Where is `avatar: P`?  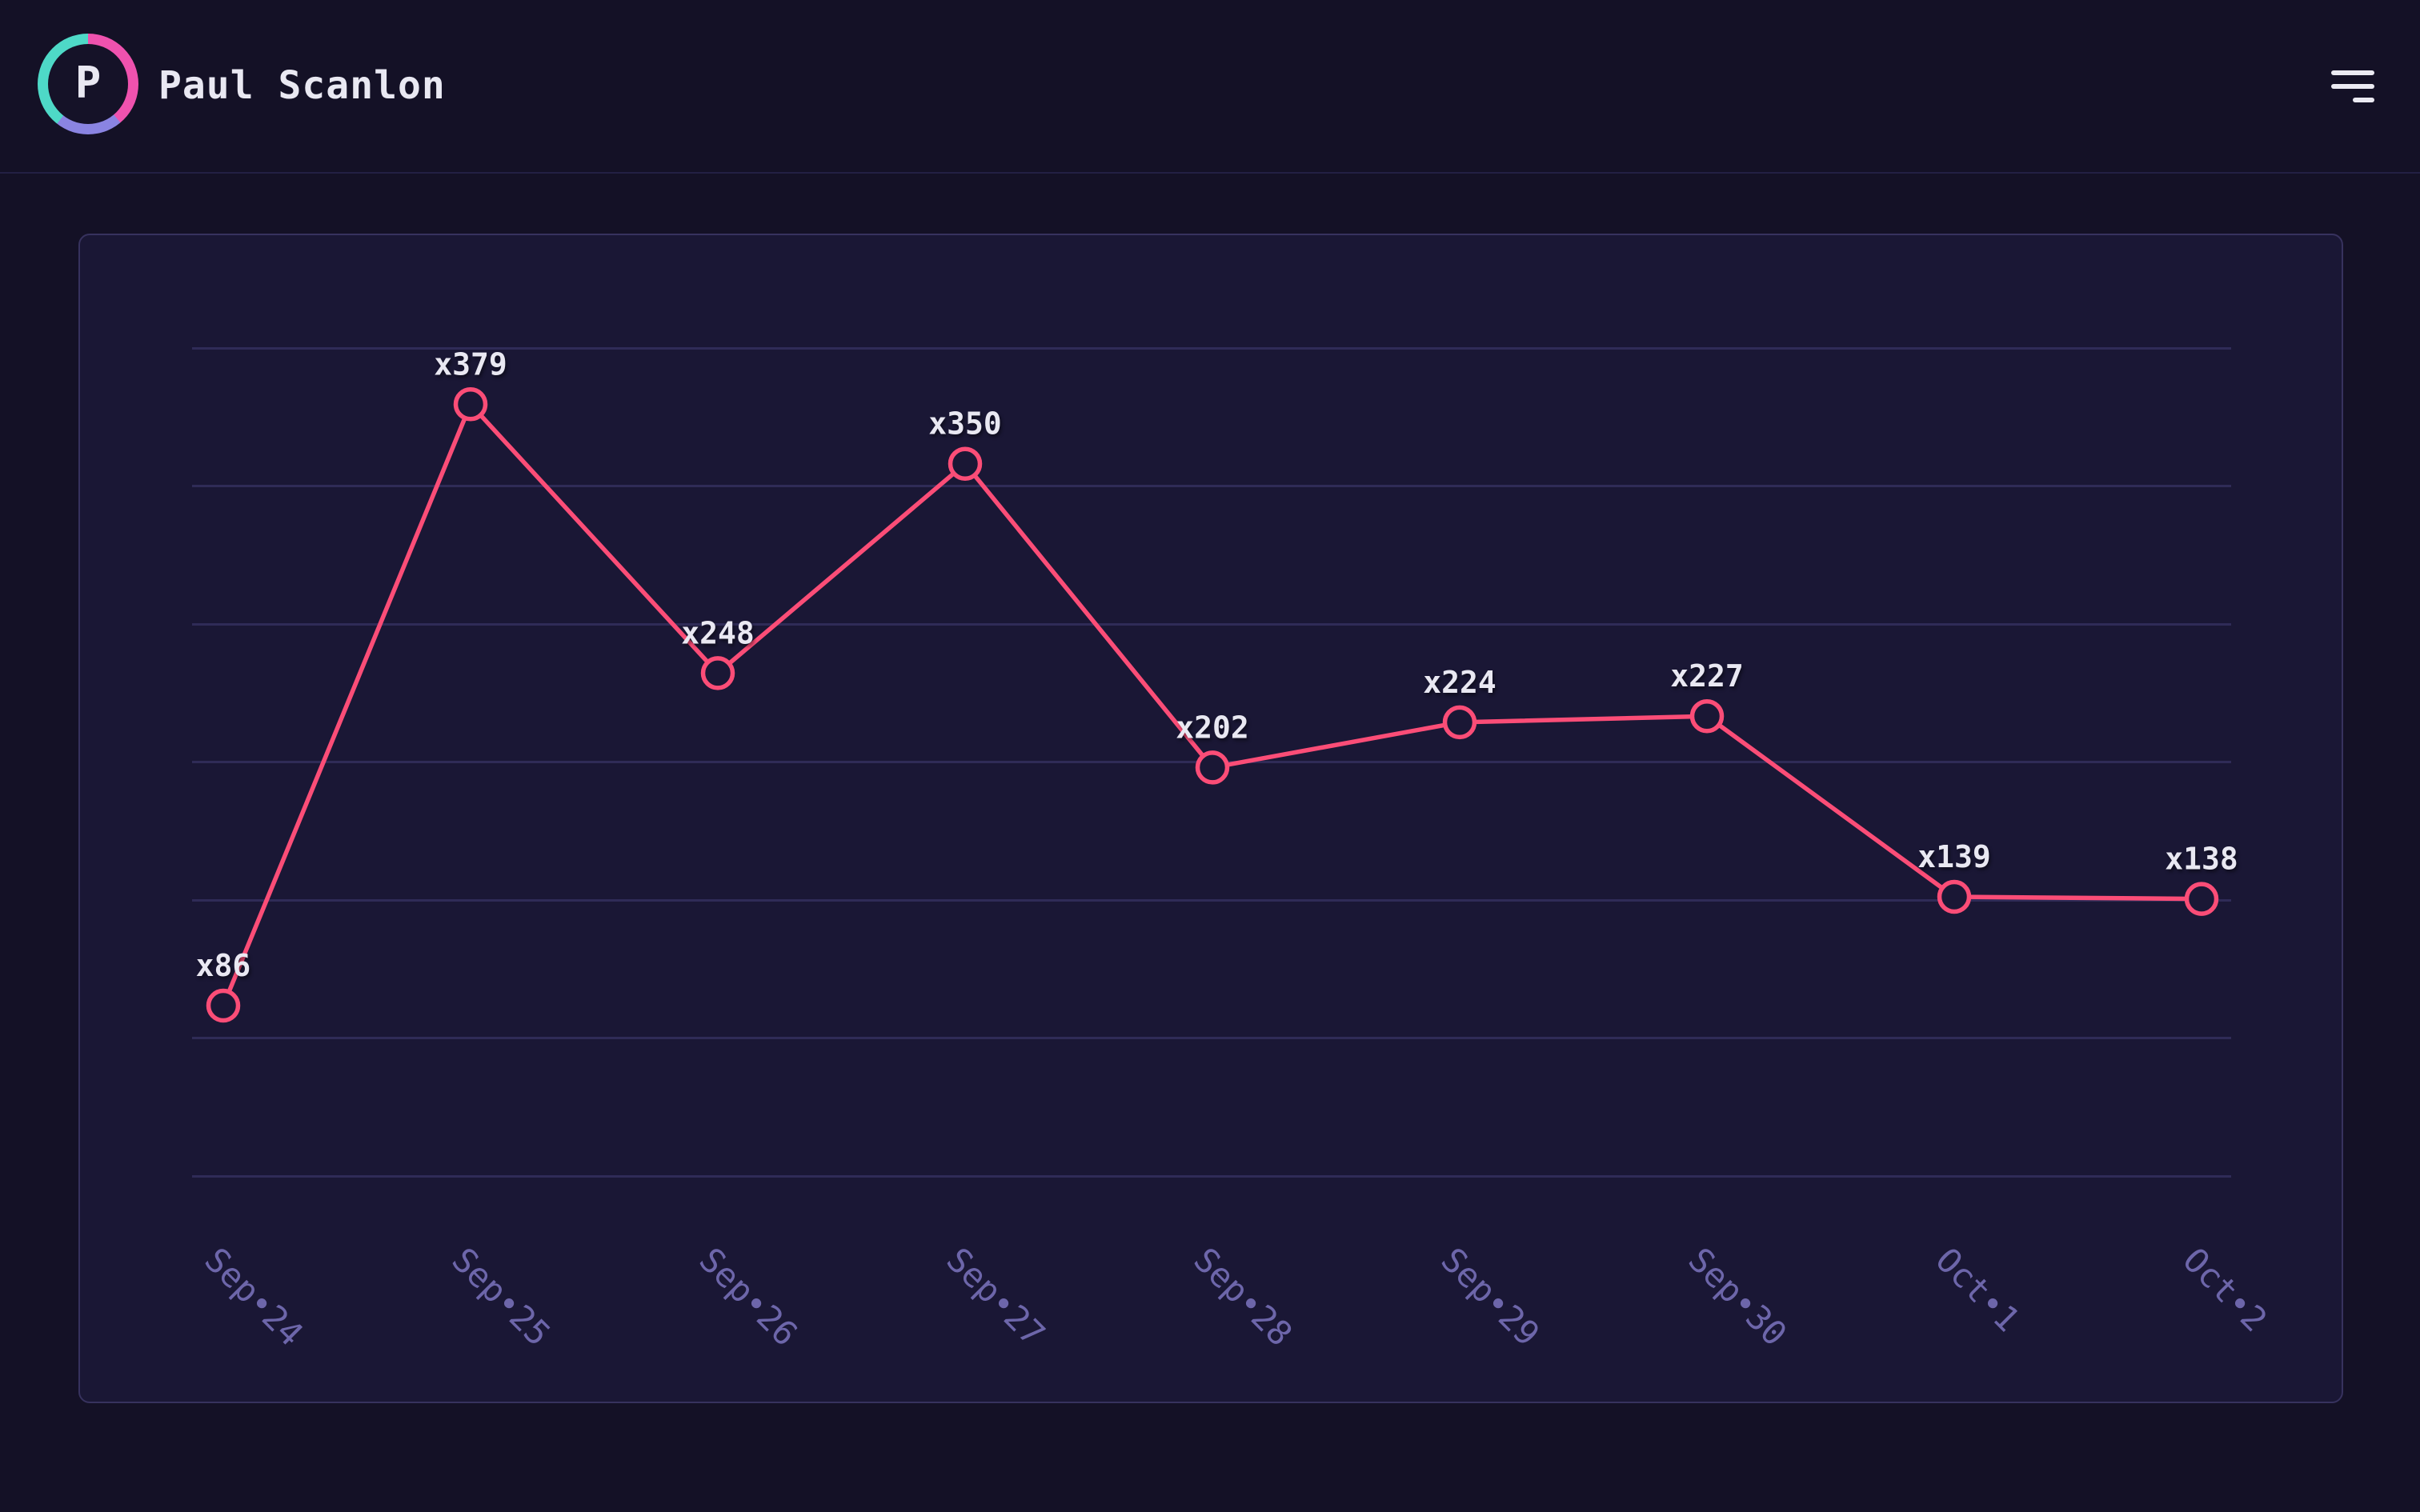
avatar: P is located at coordinates (88, 84).